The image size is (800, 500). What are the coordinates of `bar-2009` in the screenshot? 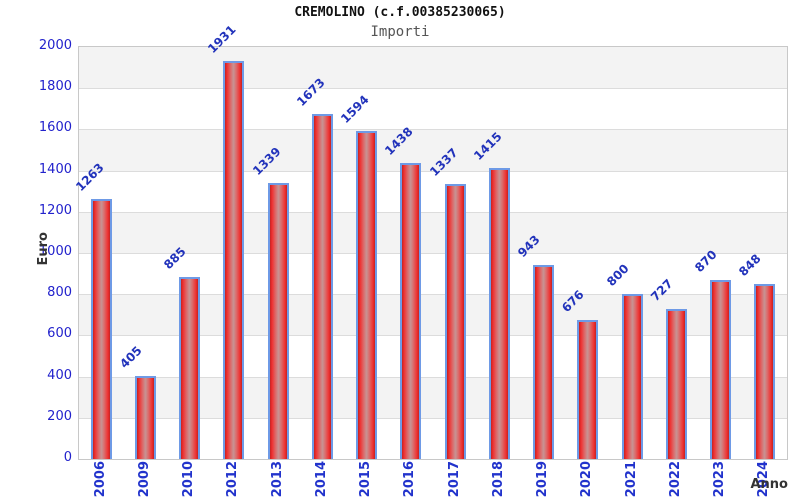 It's located at (145, 417).